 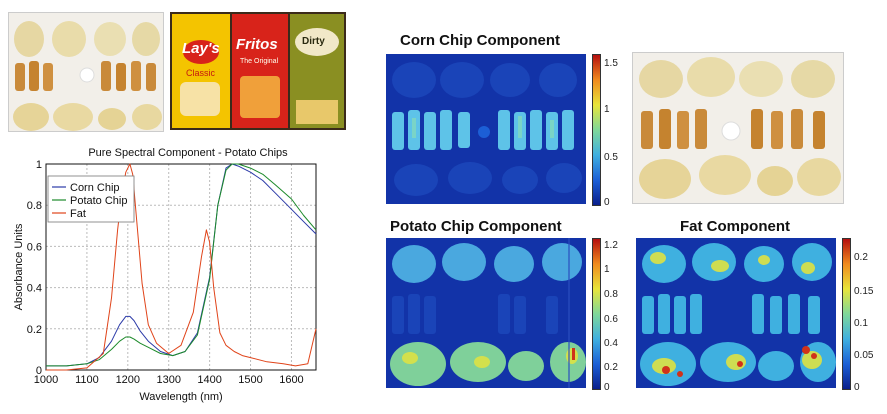 What do you see at coordinates (39, 165) in the screenshot?
I see `y-tick-label: 1` at bounding box center [39, 165].